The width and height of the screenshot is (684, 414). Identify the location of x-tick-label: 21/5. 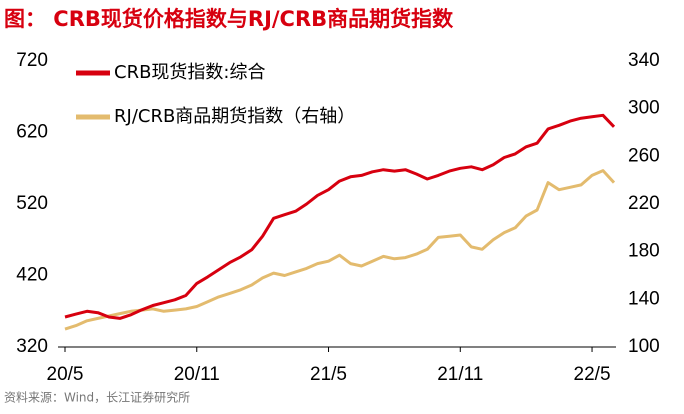
(328, 374).